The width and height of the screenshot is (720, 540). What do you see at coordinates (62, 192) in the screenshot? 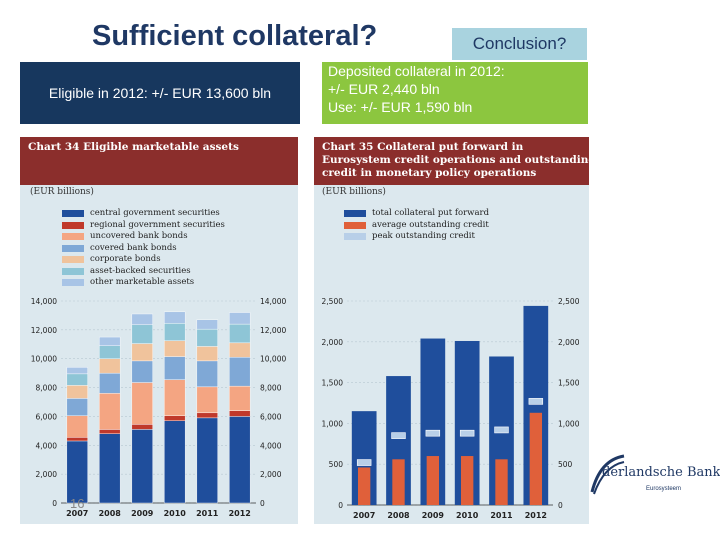
I see `chart-34-unit-label: (EUR billions)` at bounding box center [62, 192].